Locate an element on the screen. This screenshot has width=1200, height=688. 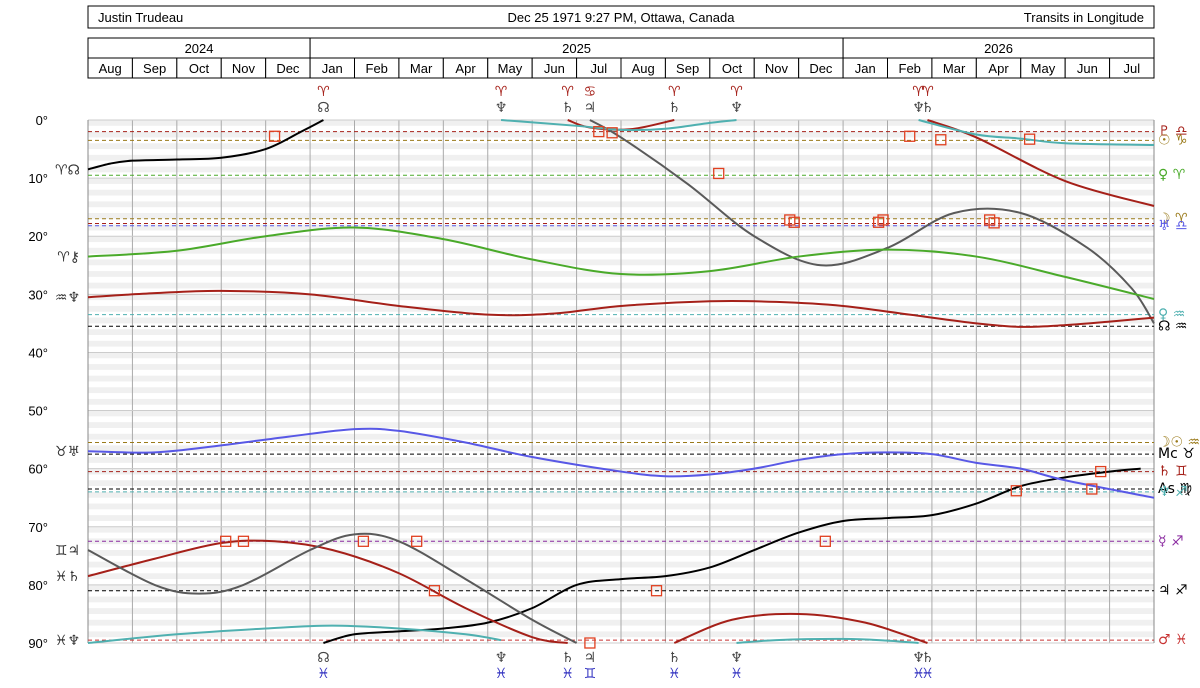
header-birth: Dec 25 1971 9:27 PM, Ottawa, Canada is located at coordinates (622, 17).